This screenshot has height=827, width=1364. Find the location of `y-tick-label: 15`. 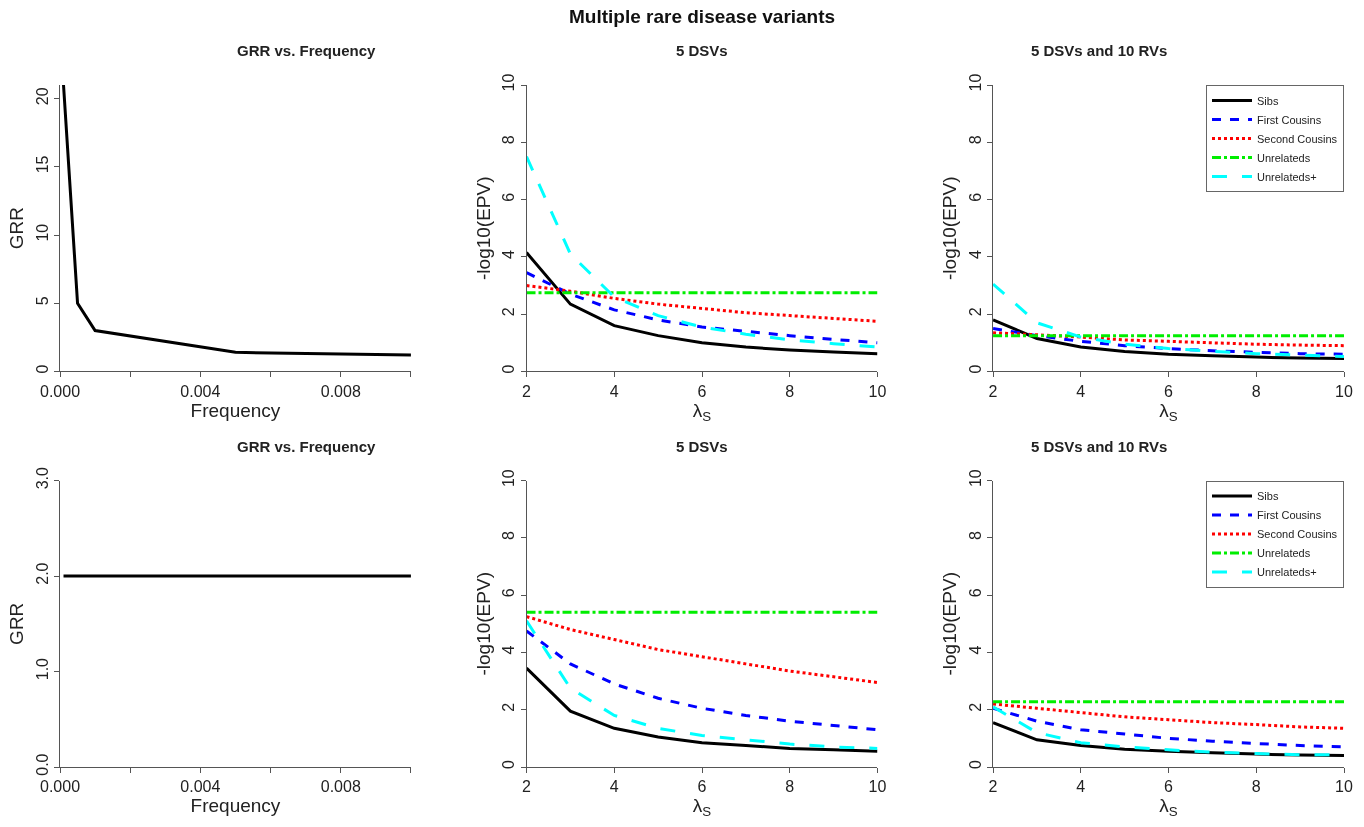

y-tick-label: 15 is located at coordinates (42, 164).